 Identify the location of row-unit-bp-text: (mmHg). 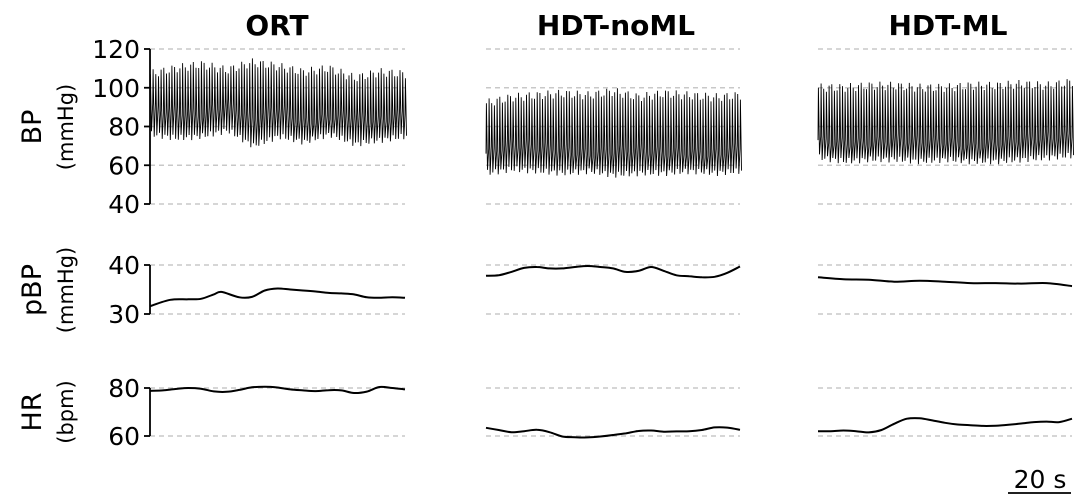
(66, 127).